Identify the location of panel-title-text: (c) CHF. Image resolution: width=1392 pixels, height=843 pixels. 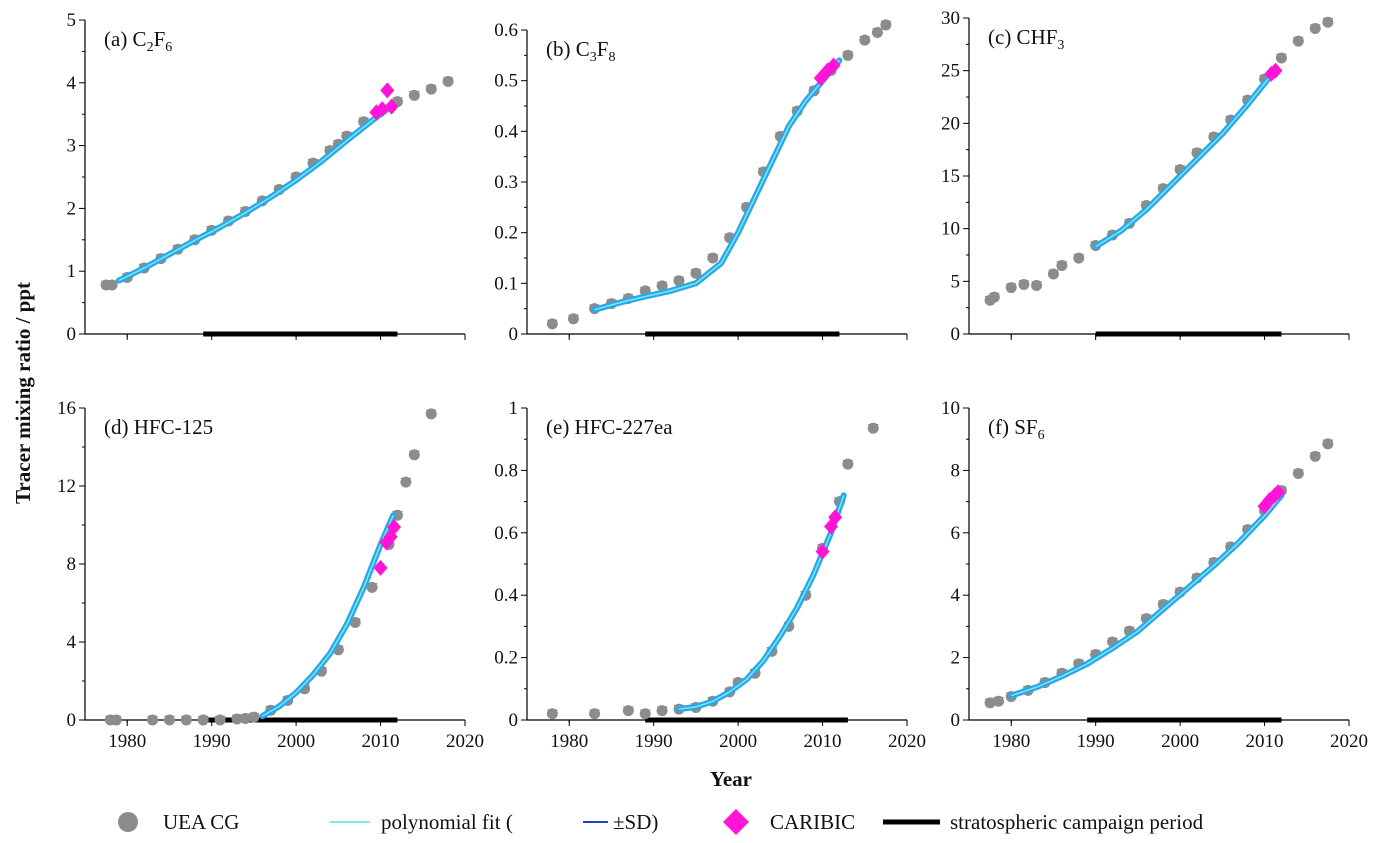
(1022, 37).